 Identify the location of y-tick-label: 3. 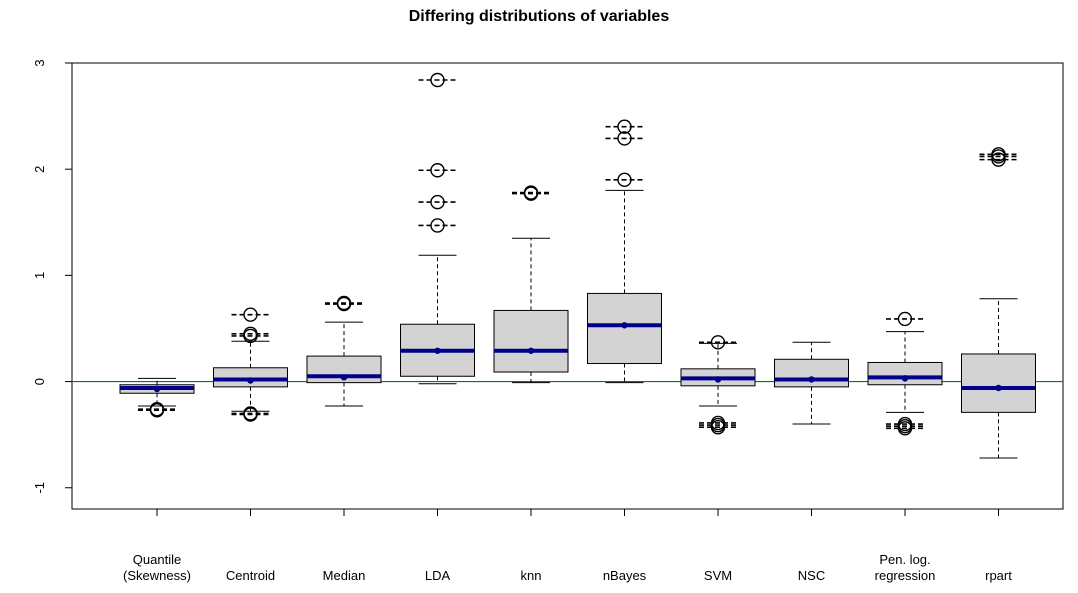
(39, 62).